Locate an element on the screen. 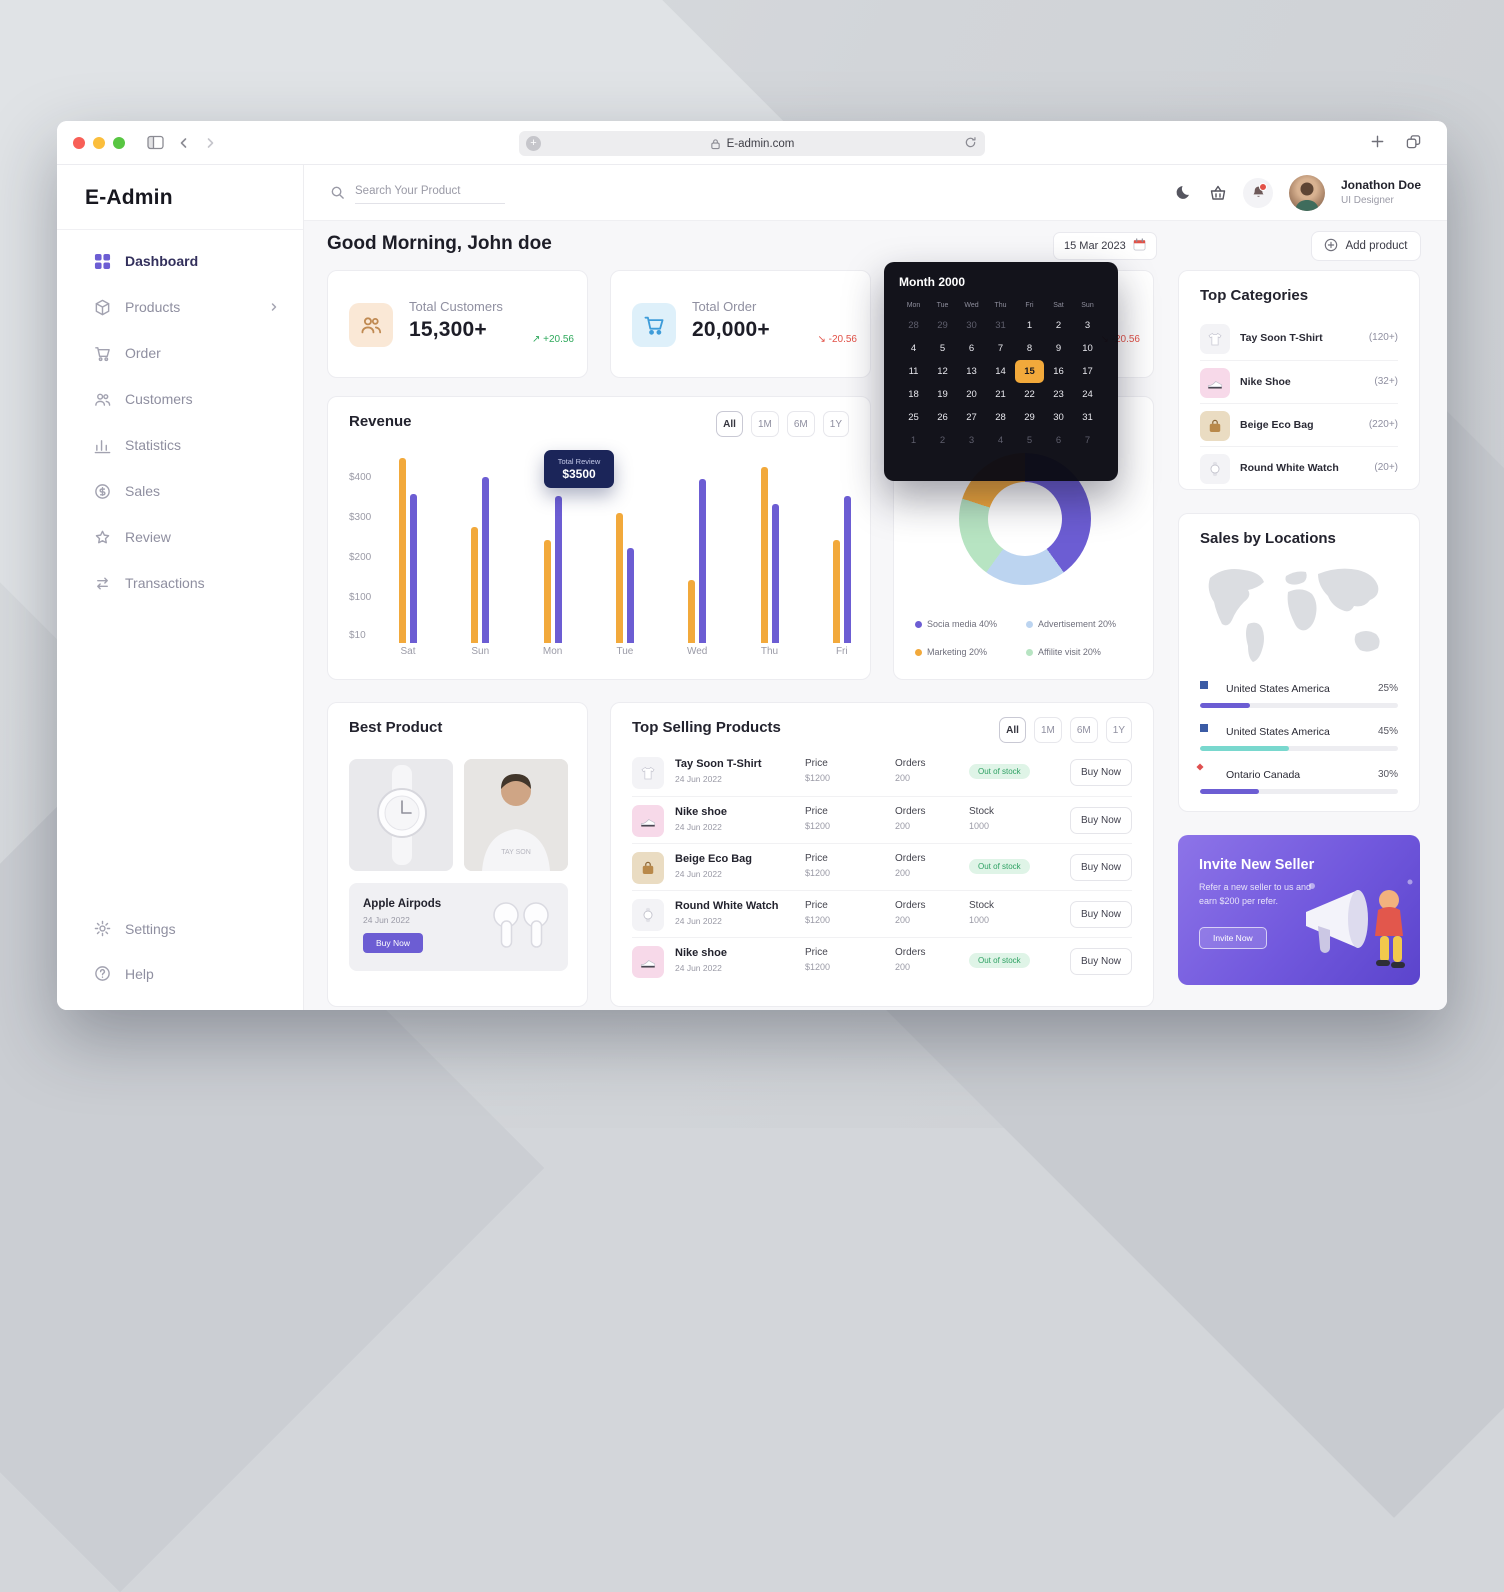 This screenshot has height=1592, width=1504. url-bar: + E-admin.com is located at coordinates (752, 143).